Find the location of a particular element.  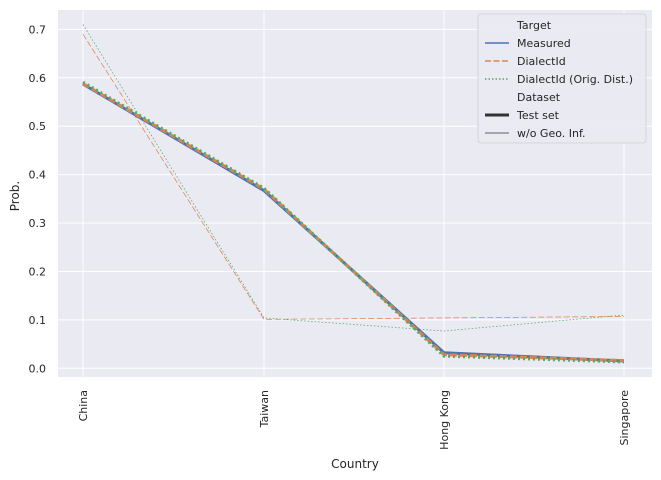

x-tick-label: China is located at coordinates (83, 405).